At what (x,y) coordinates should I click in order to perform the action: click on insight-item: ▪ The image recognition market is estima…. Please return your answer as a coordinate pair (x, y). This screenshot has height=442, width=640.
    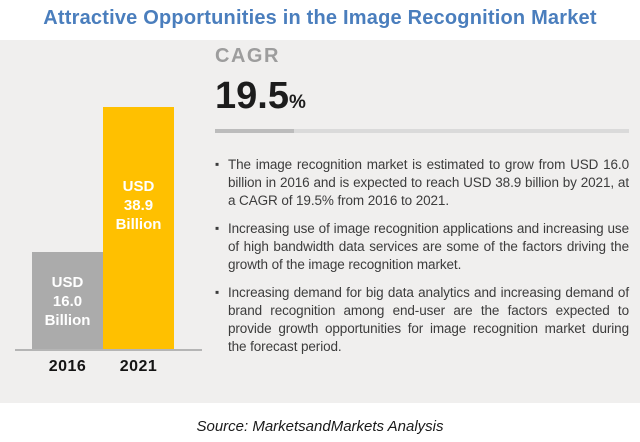
    Looking at the image, I should click on (422, 183).